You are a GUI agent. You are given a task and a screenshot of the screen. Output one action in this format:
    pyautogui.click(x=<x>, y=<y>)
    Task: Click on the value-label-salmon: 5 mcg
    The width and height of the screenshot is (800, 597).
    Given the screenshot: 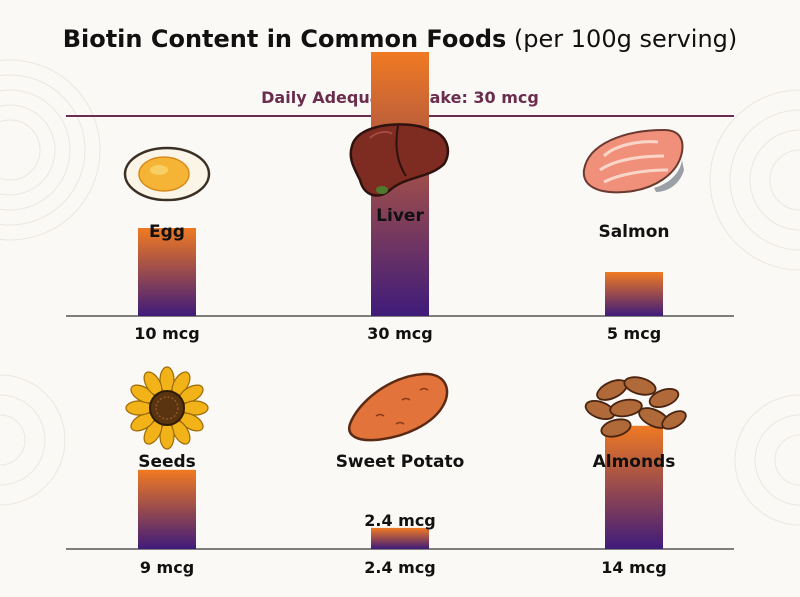 What is the action you would take?
    pyautogui.click(x=634, y=333)
    